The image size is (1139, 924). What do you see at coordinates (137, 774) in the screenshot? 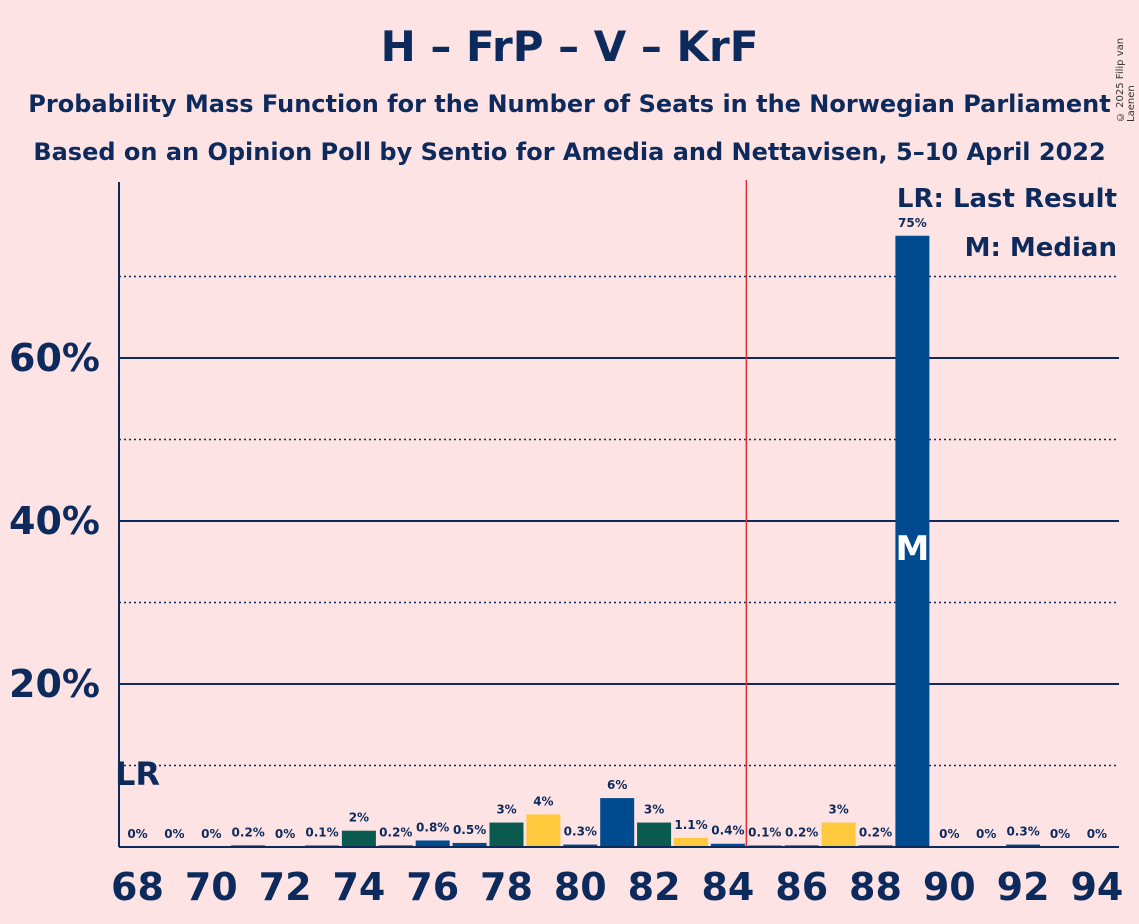
I see `last-result-marker: LR` at bounding box center [137, 774].